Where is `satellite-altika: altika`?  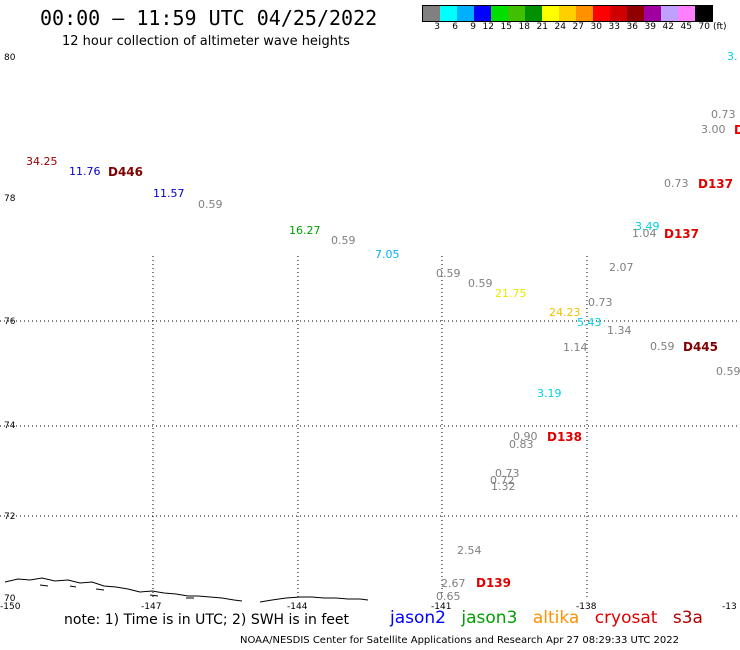 satellite-altika: altika is located at coordinates (556, 618).